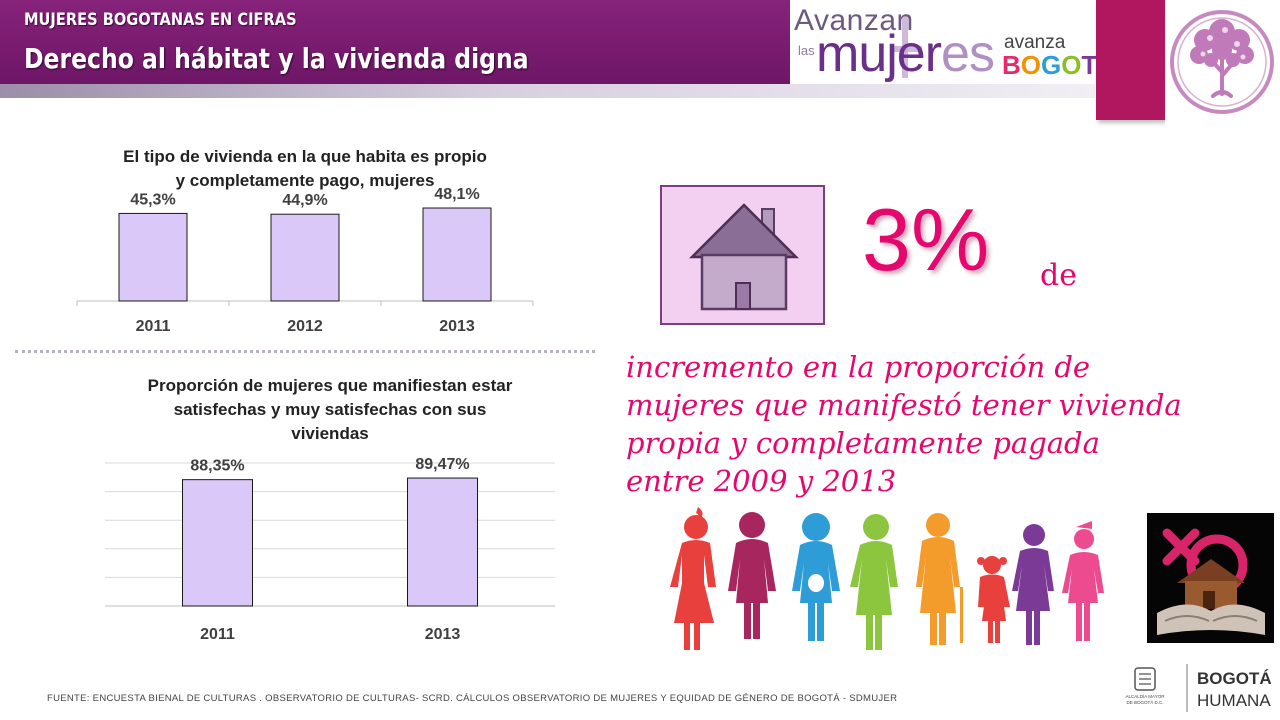  I want to click on highlight-connector: de, so click(1058, 275).